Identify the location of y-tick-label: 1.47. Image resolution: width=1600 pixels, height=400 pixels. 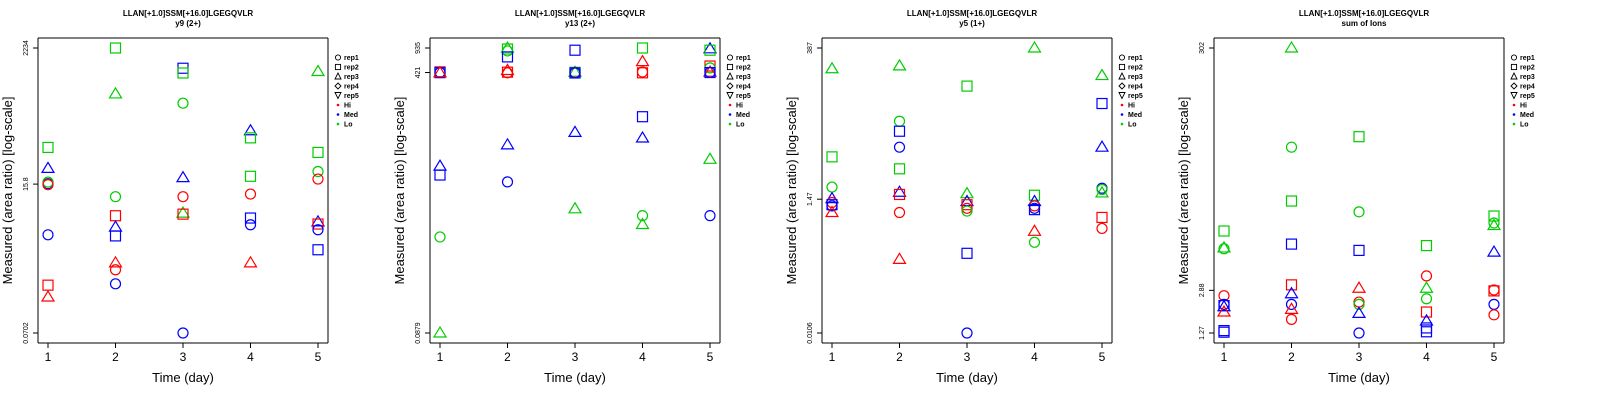
(810, 199).